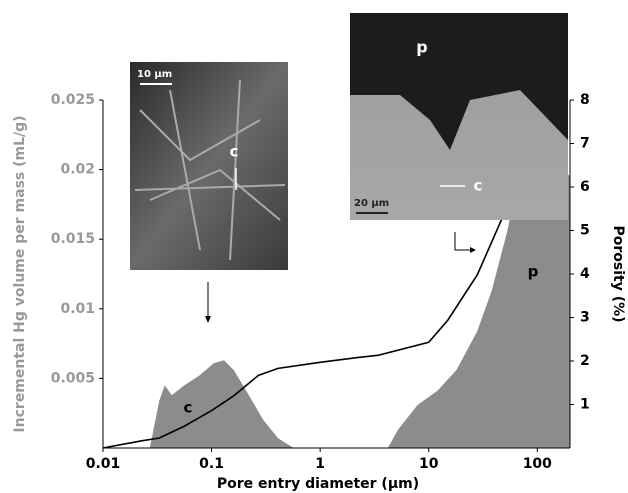 Image resolution: width=628 pixels, height=493 pixels. Describe the element at coordinates (537, 464) in the screenshot. I see `x-tick-label: 100` at that location.